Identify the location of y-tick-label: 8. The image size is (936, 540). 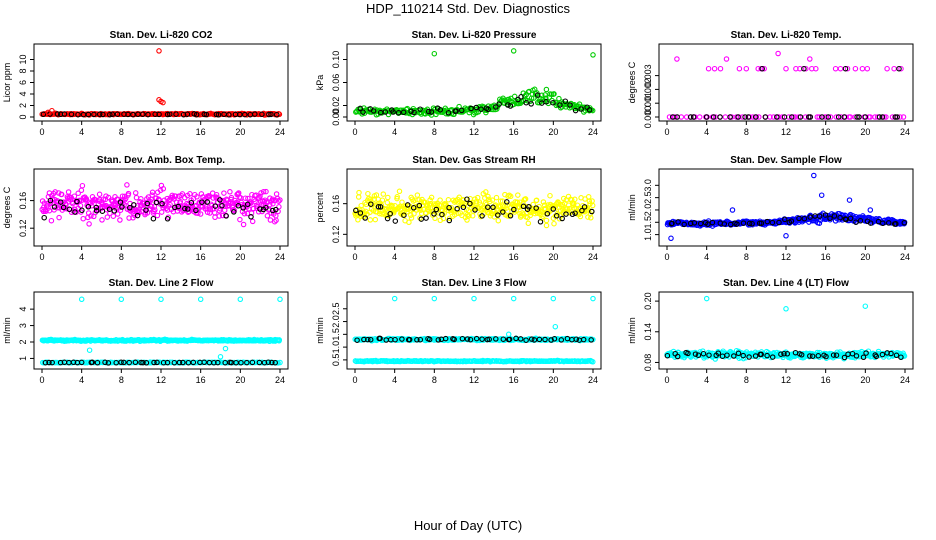
(23, 70).